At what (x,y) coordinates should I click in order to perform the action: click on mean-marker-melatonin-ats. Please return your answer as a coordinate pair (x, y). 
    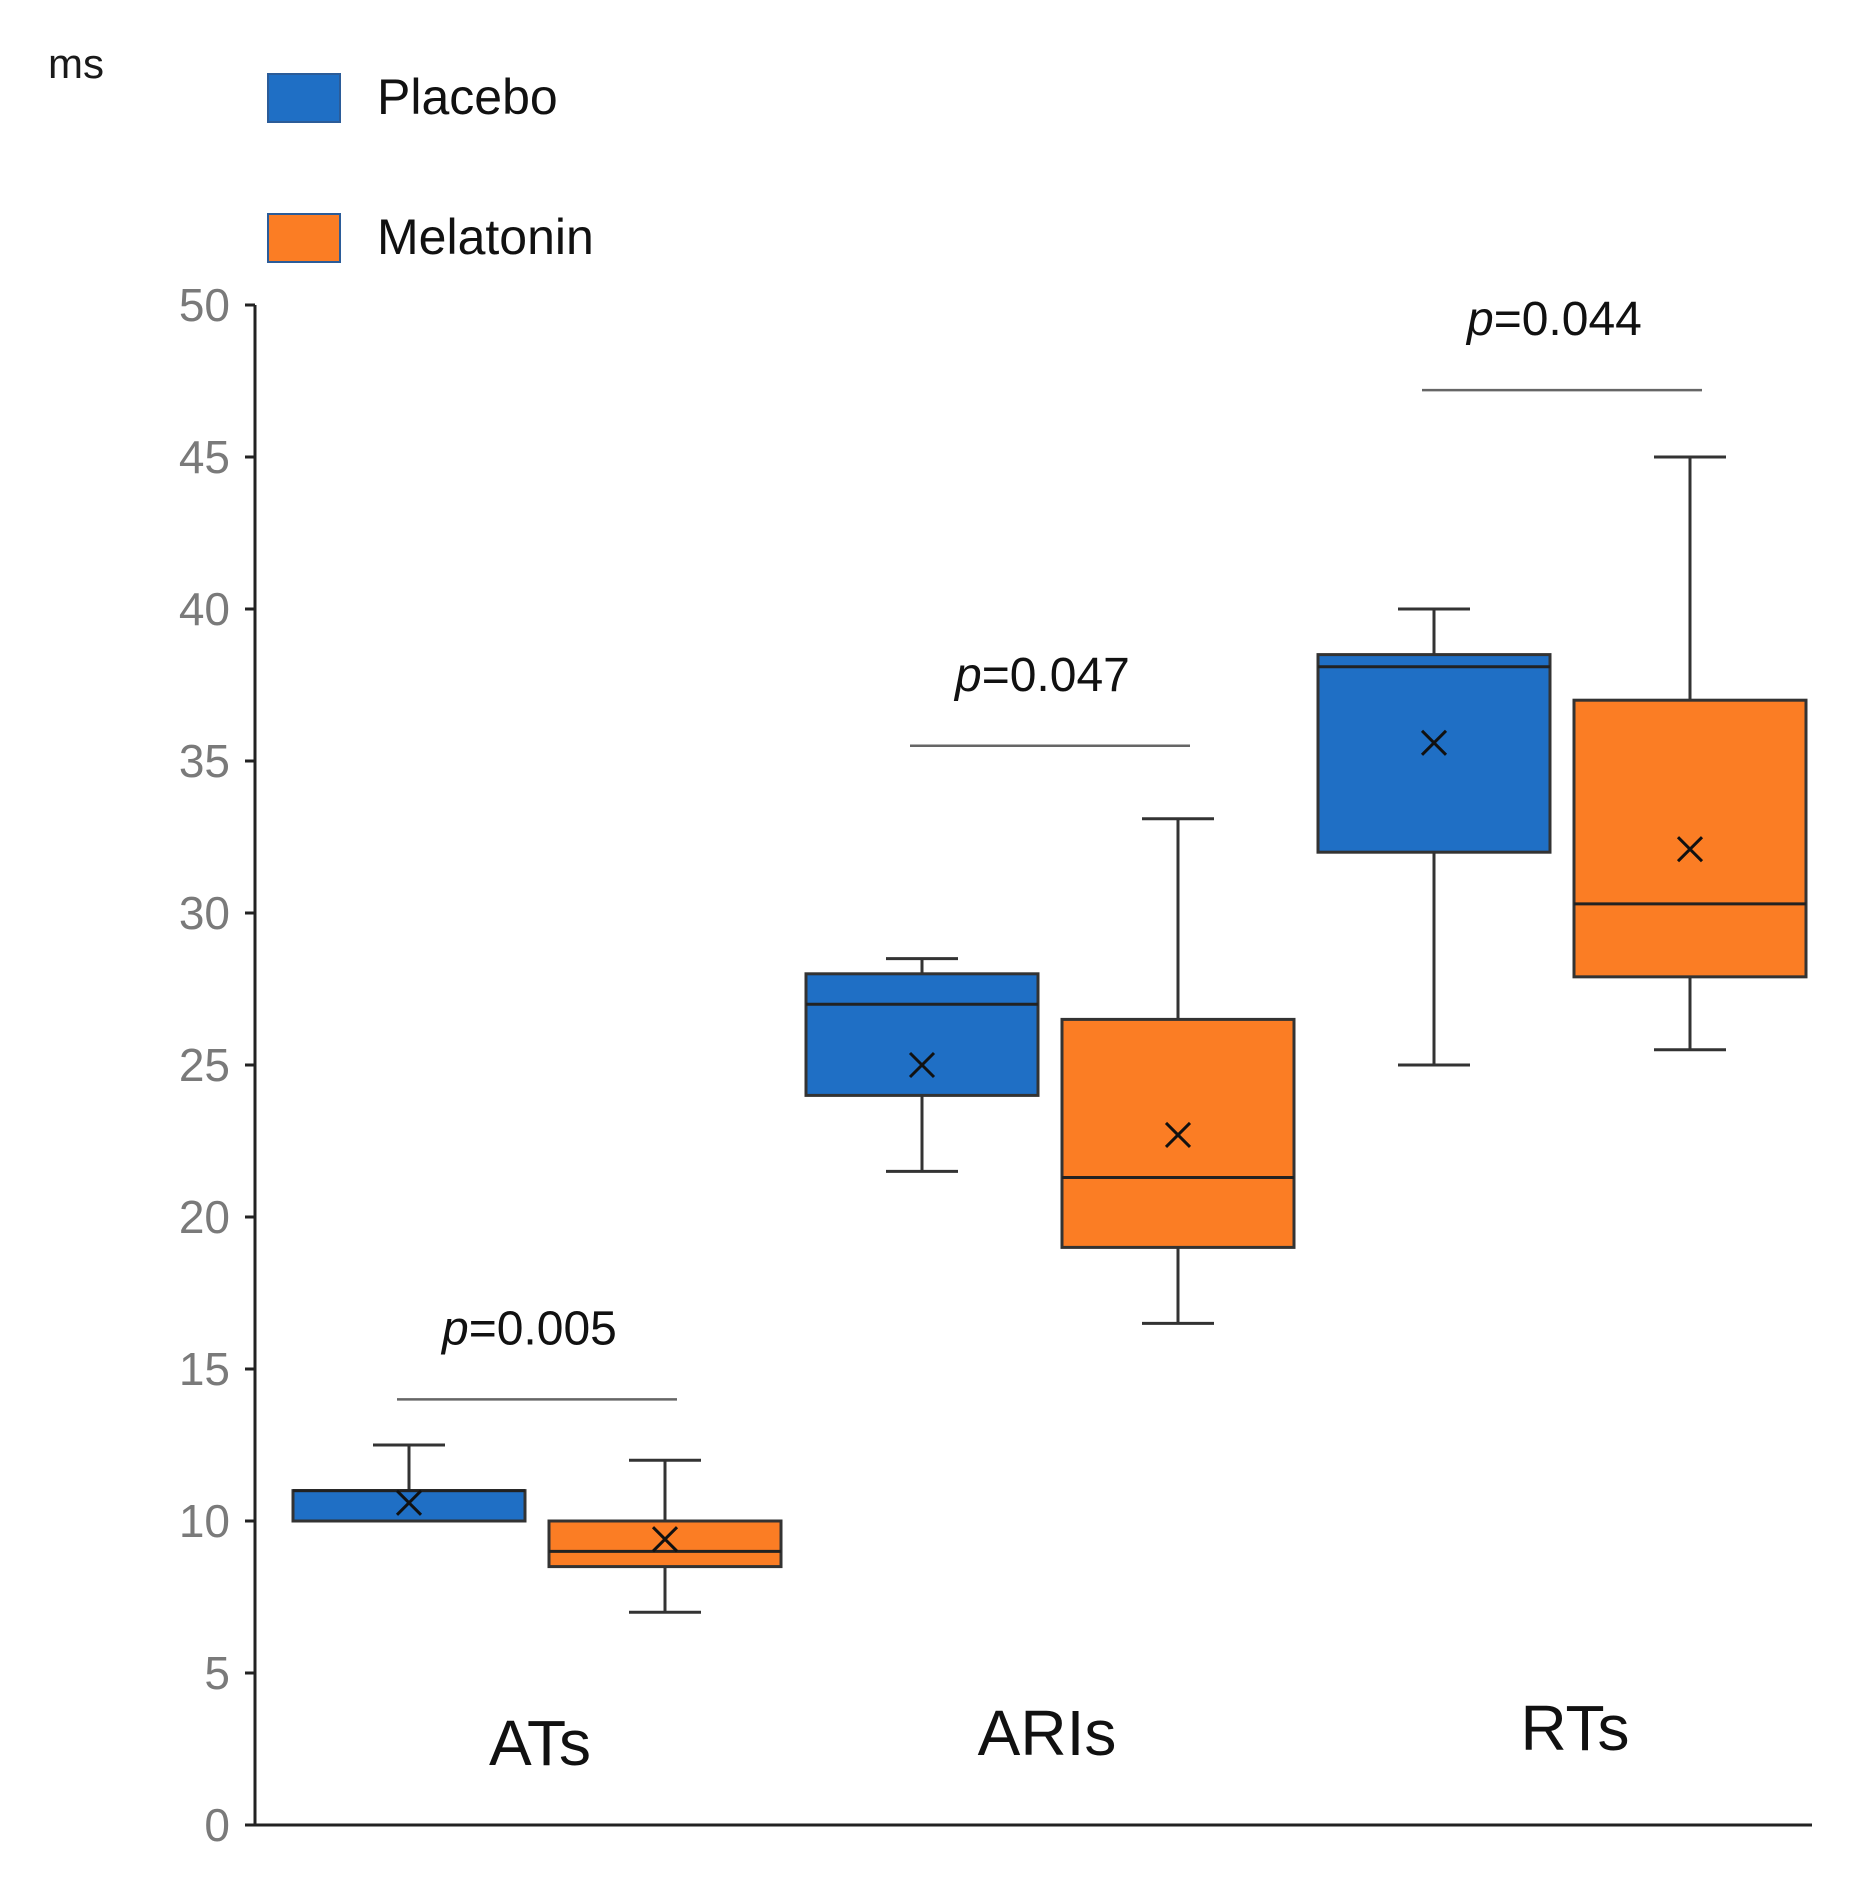
    Looking at the image, I should click on (665, 1539).